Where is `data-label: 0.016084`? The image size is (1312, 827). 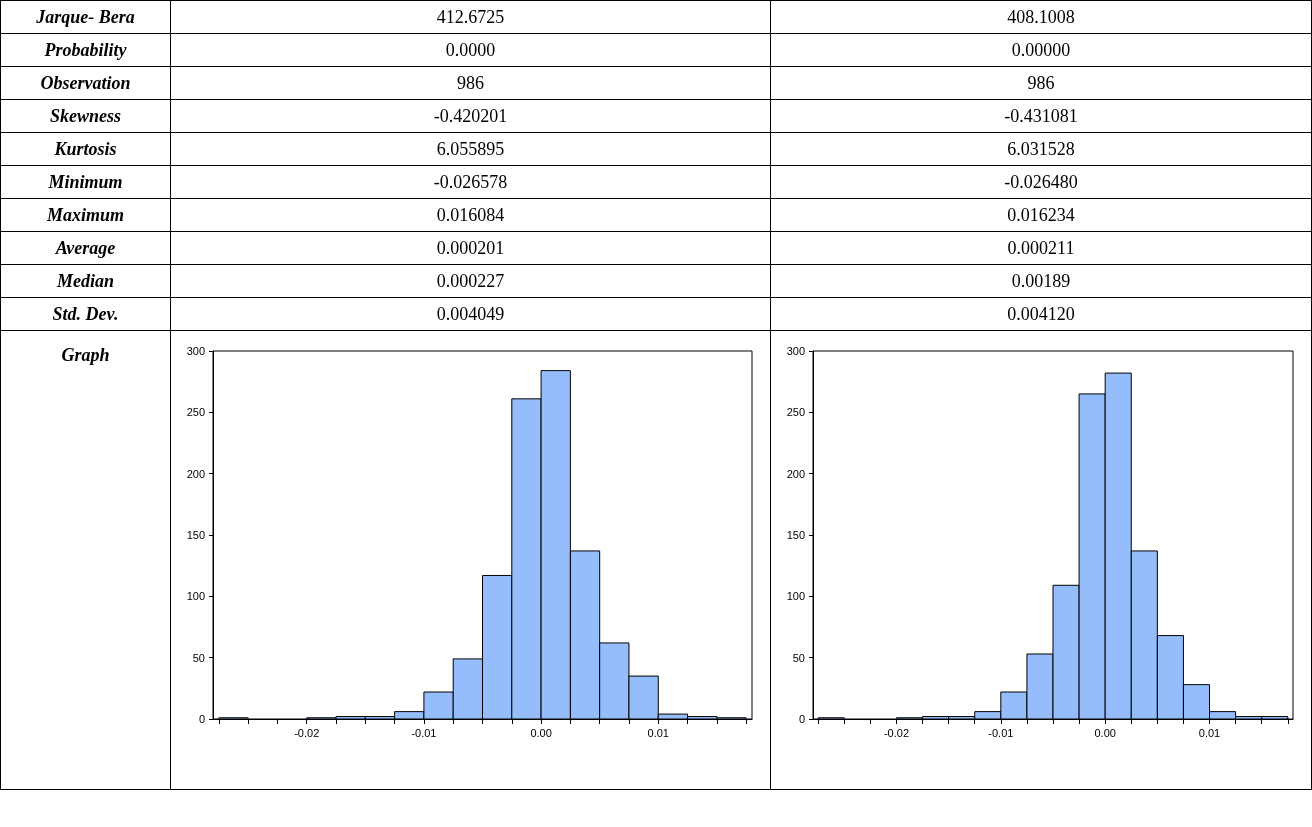
data-label: 0.016084 is located at coordinates (470, 215).